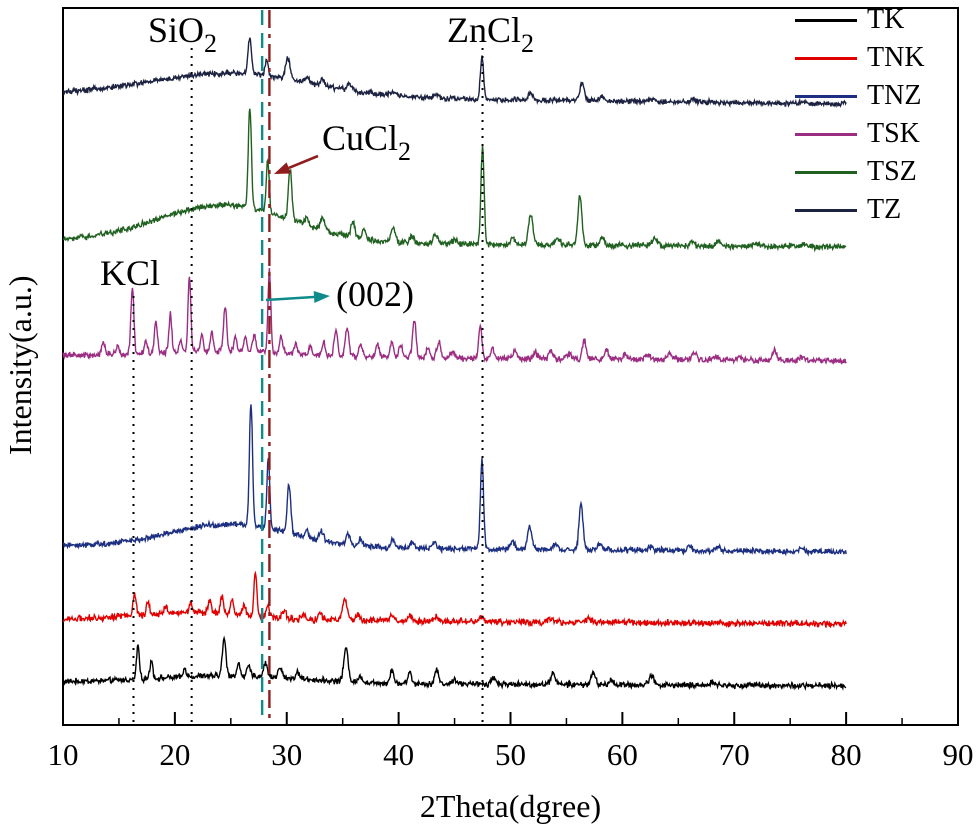 This screenshot has width=976, height=834. What do you see at coordinates (375, 294) in the screenshot?
I see `annotation-002: (002)` at bounding box center [375, 294].